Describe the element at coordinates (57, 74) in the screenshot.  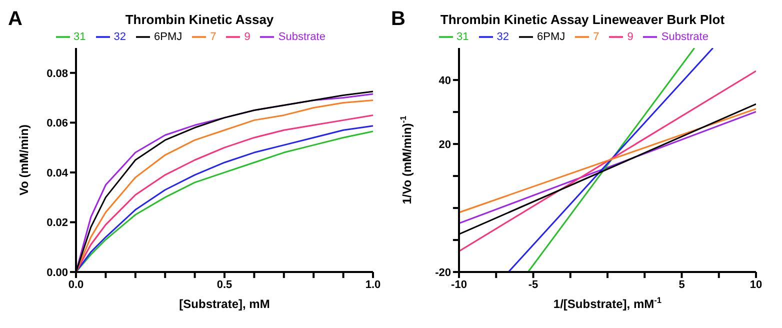
I see `y-tick-label: 0.08` at that location.